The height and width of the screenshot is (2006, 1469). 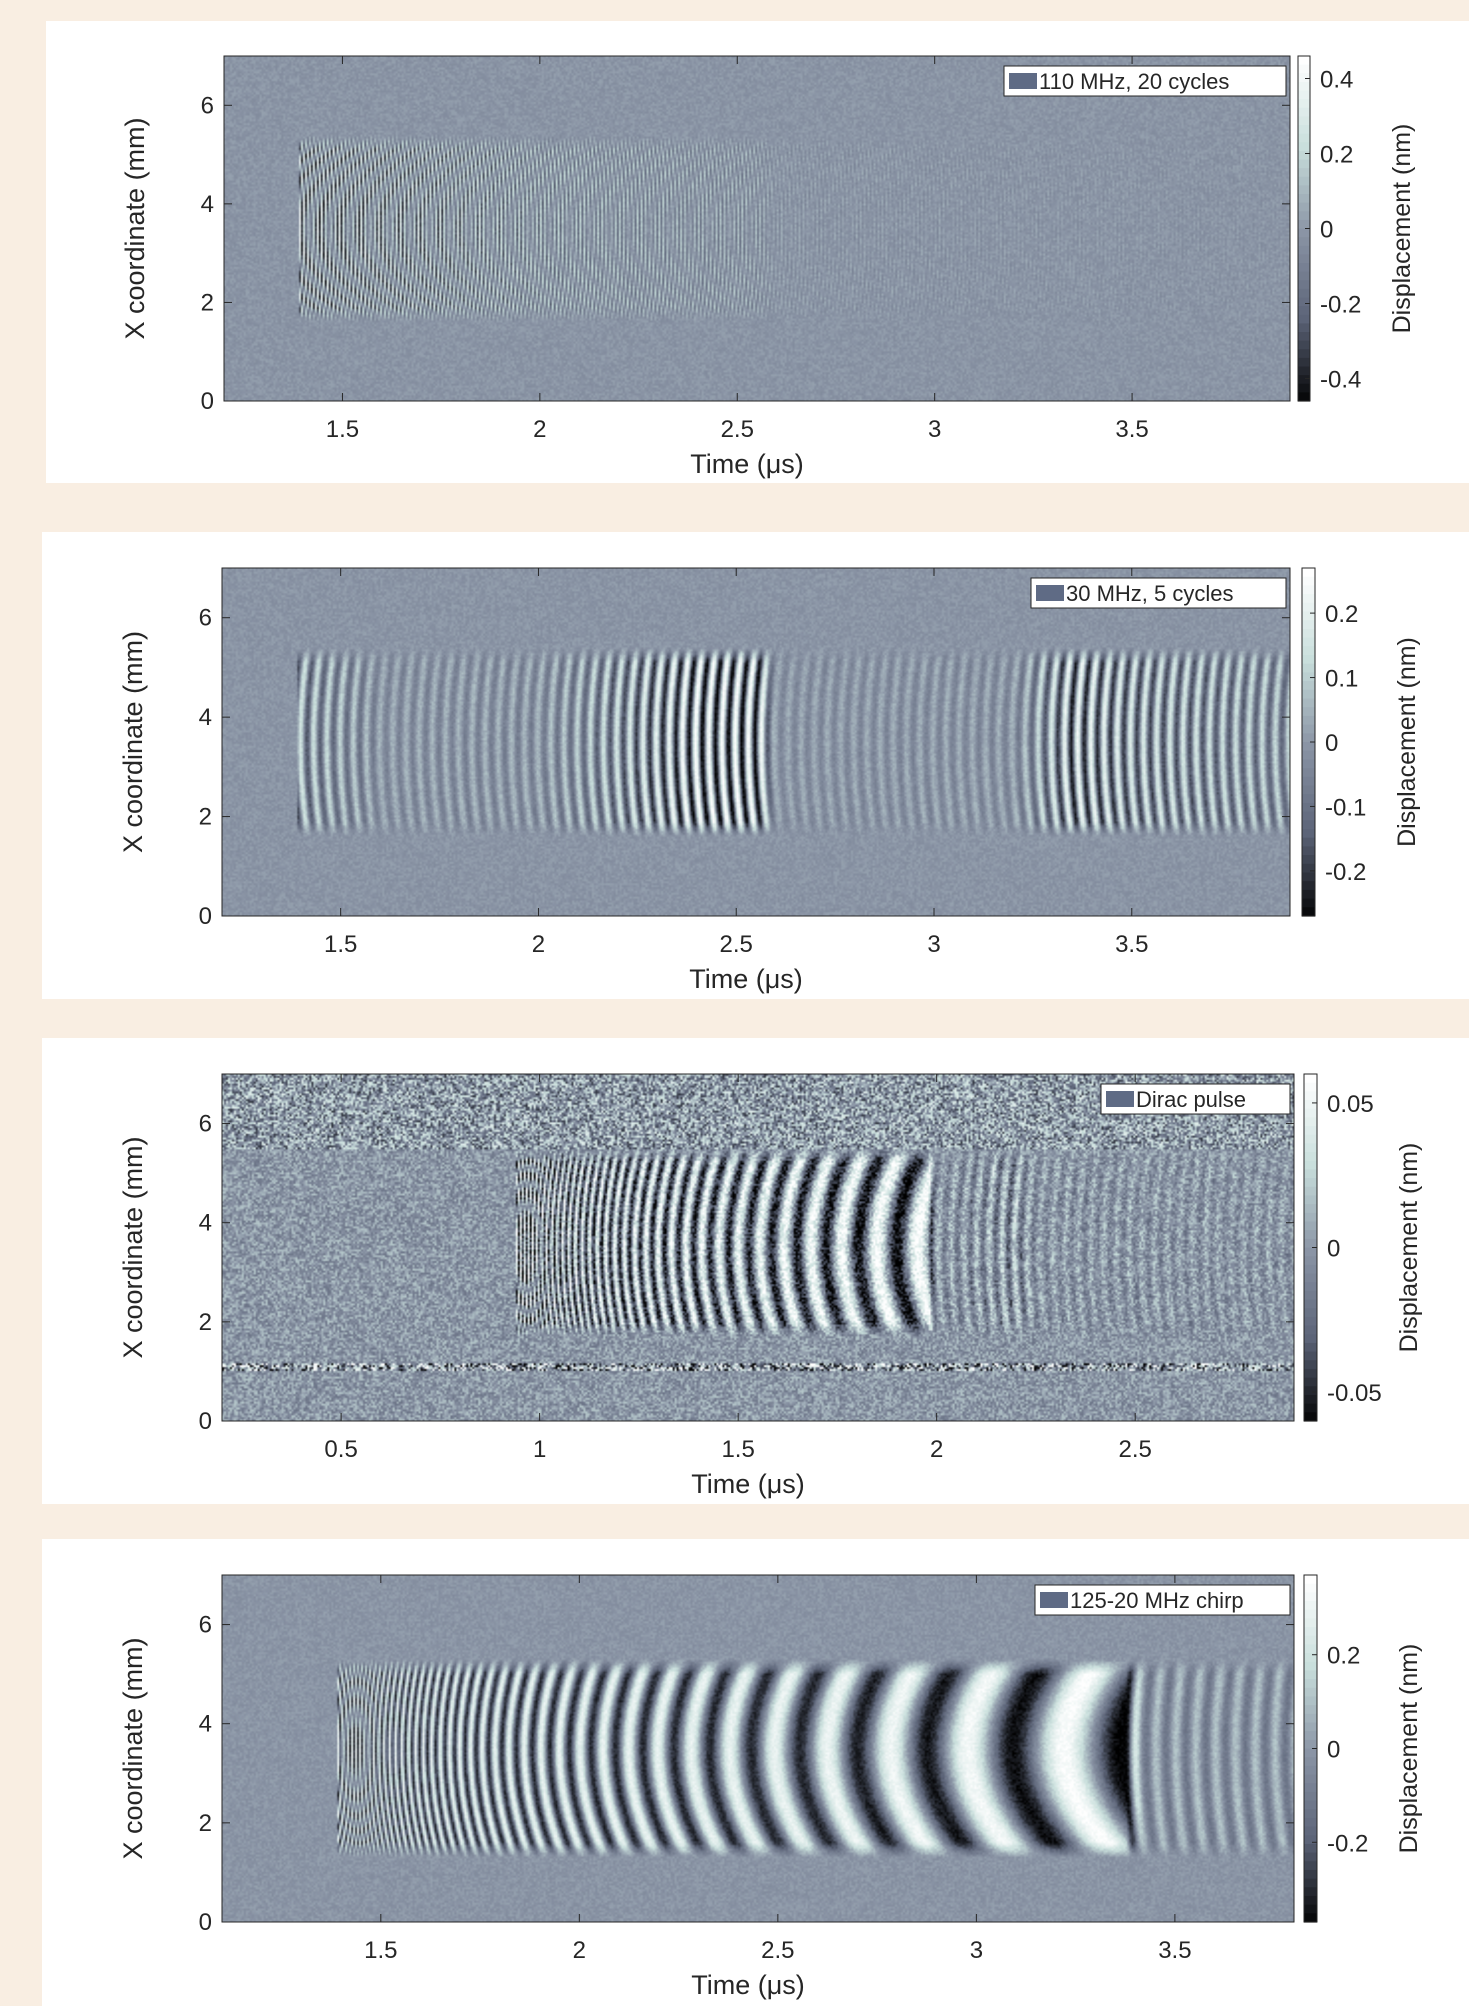 What do you see at coordinates (1341, 614) in the screenshot?
I see `colorbar-tick-label: 0.2` at bounding box center [1341, 614].